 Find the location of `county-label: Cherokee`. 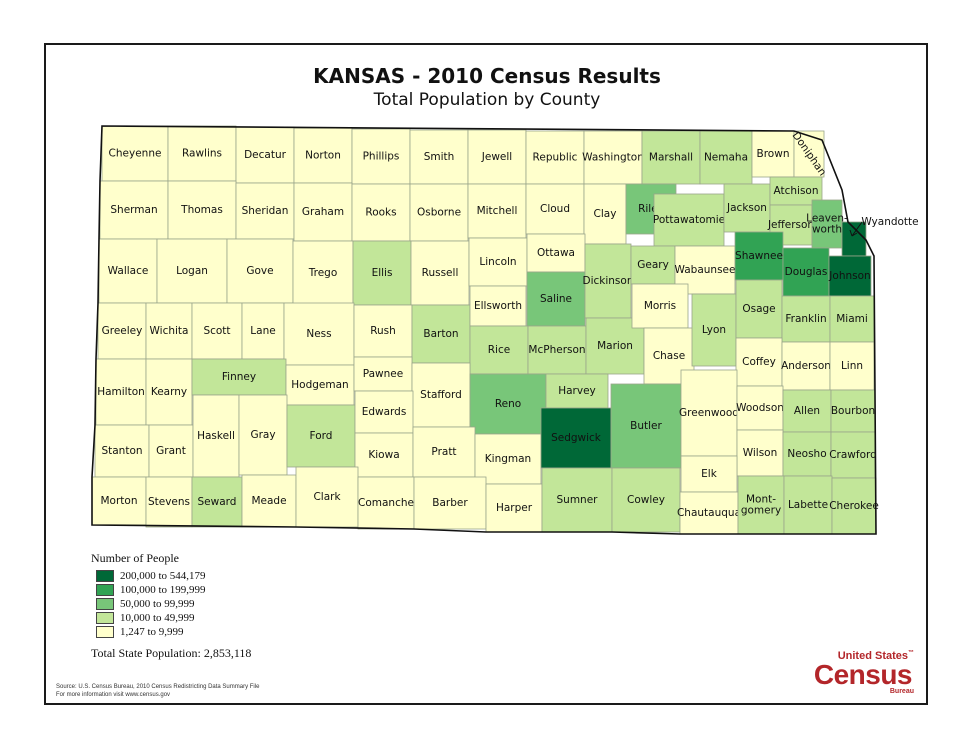

county-label: Cherokee is located at coordinates (854, 506).